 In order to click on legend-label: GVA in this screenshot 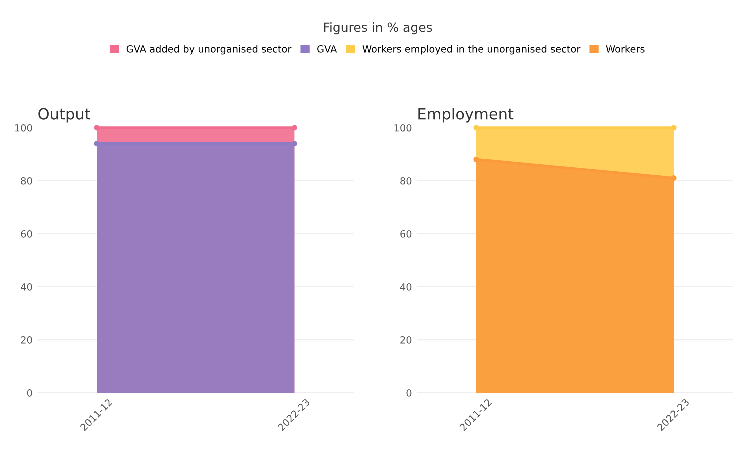, I will do `click(328, 49)`.